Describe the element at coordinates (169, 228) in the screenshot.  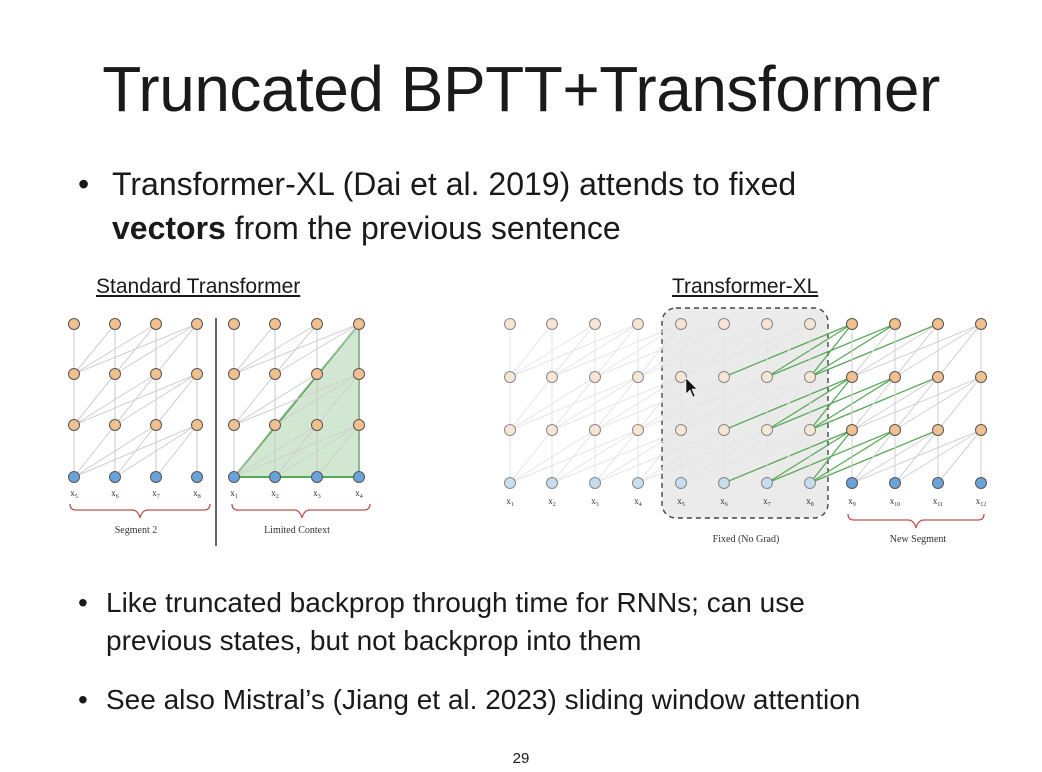
I see `bullet-bold-word: vectors` at that location.